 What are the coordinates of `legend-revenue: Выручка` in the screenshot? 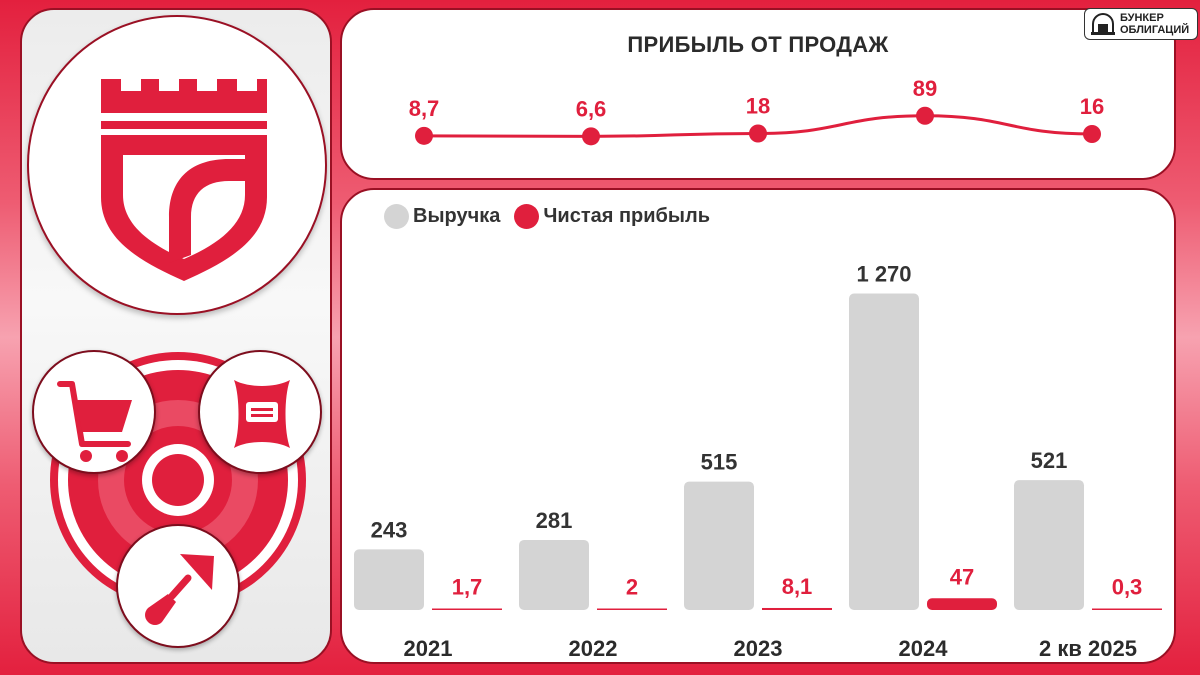 It's located at (442, 216).